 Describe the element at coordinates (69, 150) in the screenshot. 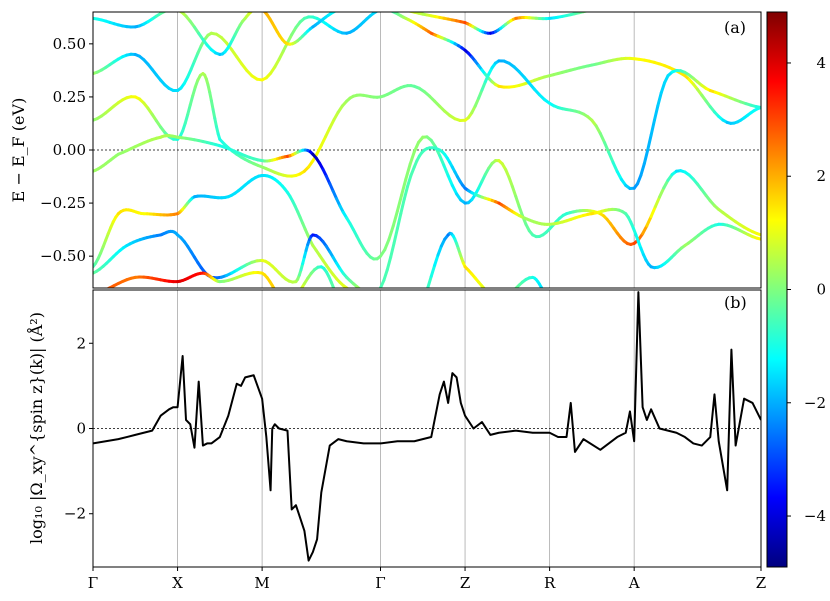

I see `y-tick-label-a: 0.00` at that location.